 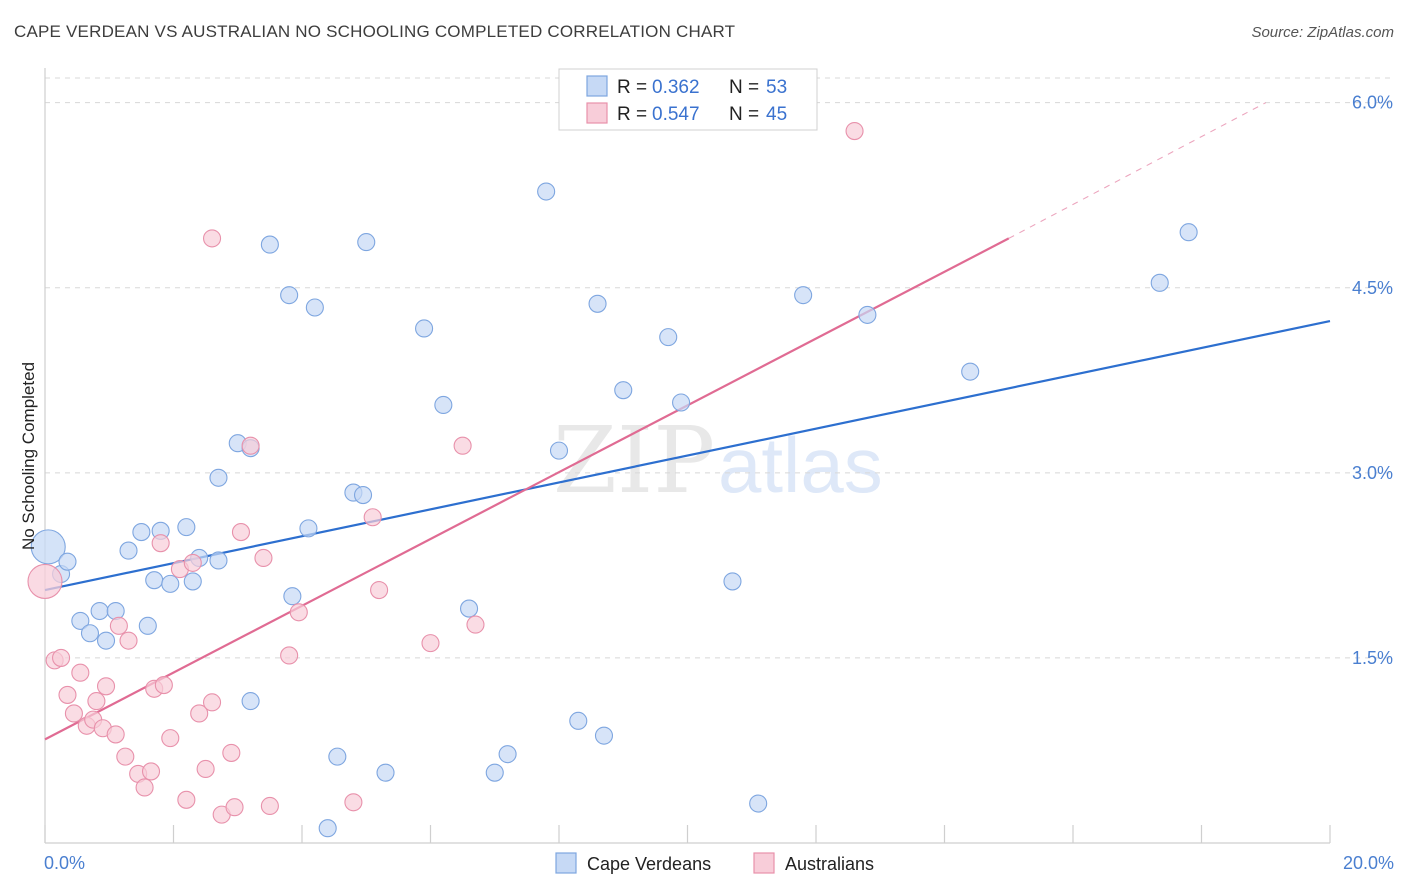 What do you see at coordinates (676, 87) in the screenshot?
I see `legend-r-value-1: 0.362` at bounding box center [676, 87].